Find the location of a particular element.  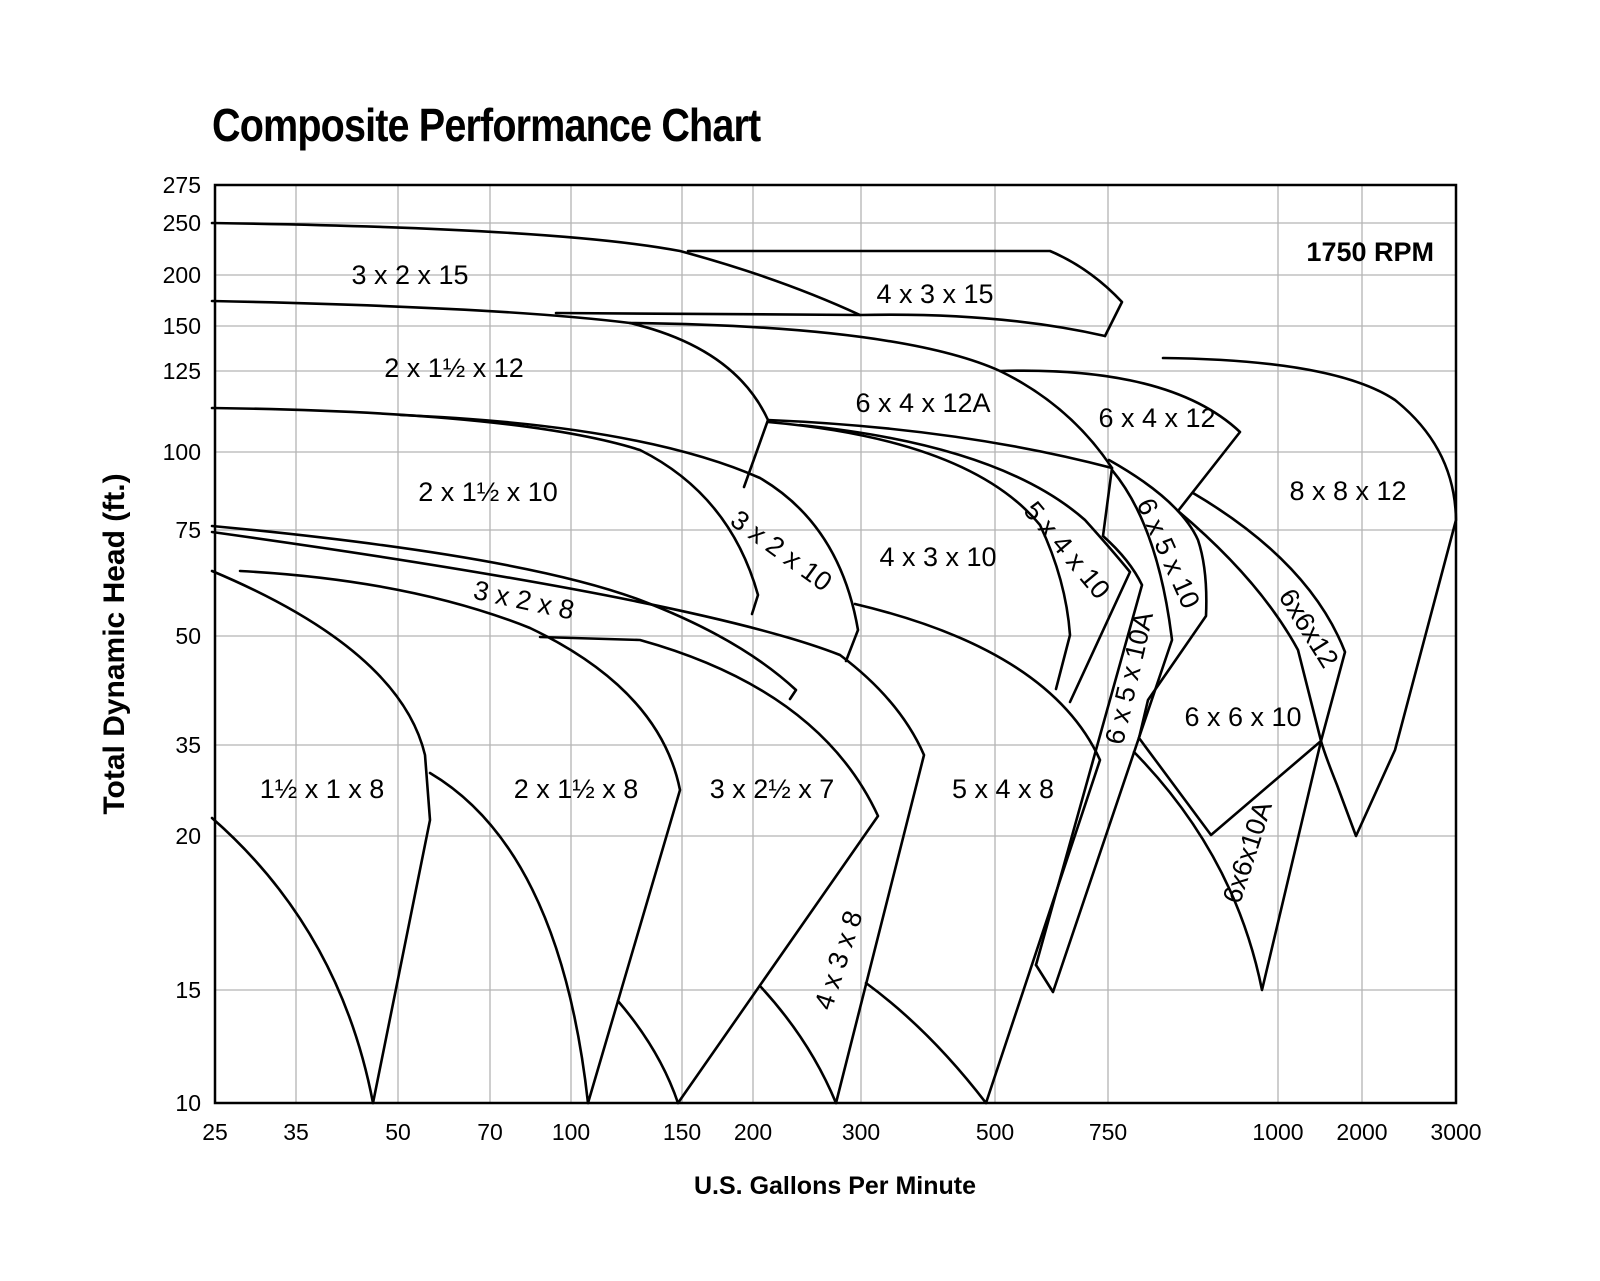

curve-3x2x8 is located at coordinates (504, 612).